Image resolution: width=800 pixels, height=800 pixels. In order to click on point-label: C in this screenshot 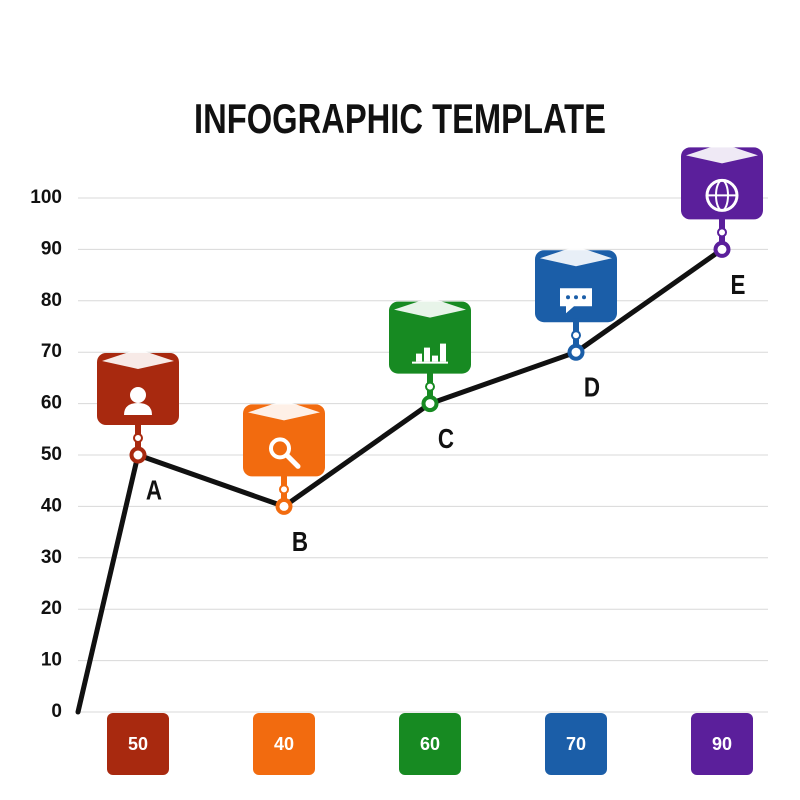, I will do `click(446, 439)`.